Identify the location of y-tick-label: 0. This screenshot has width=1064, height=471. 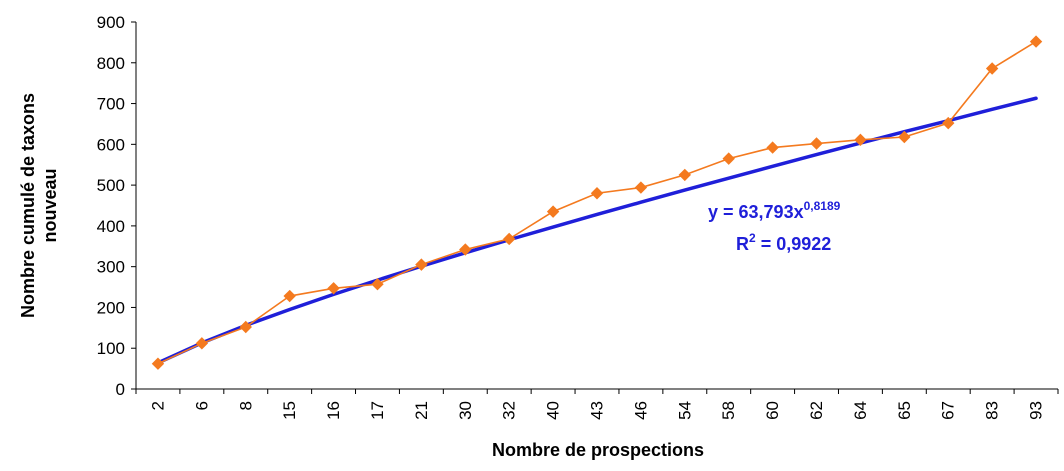
(120, 389).